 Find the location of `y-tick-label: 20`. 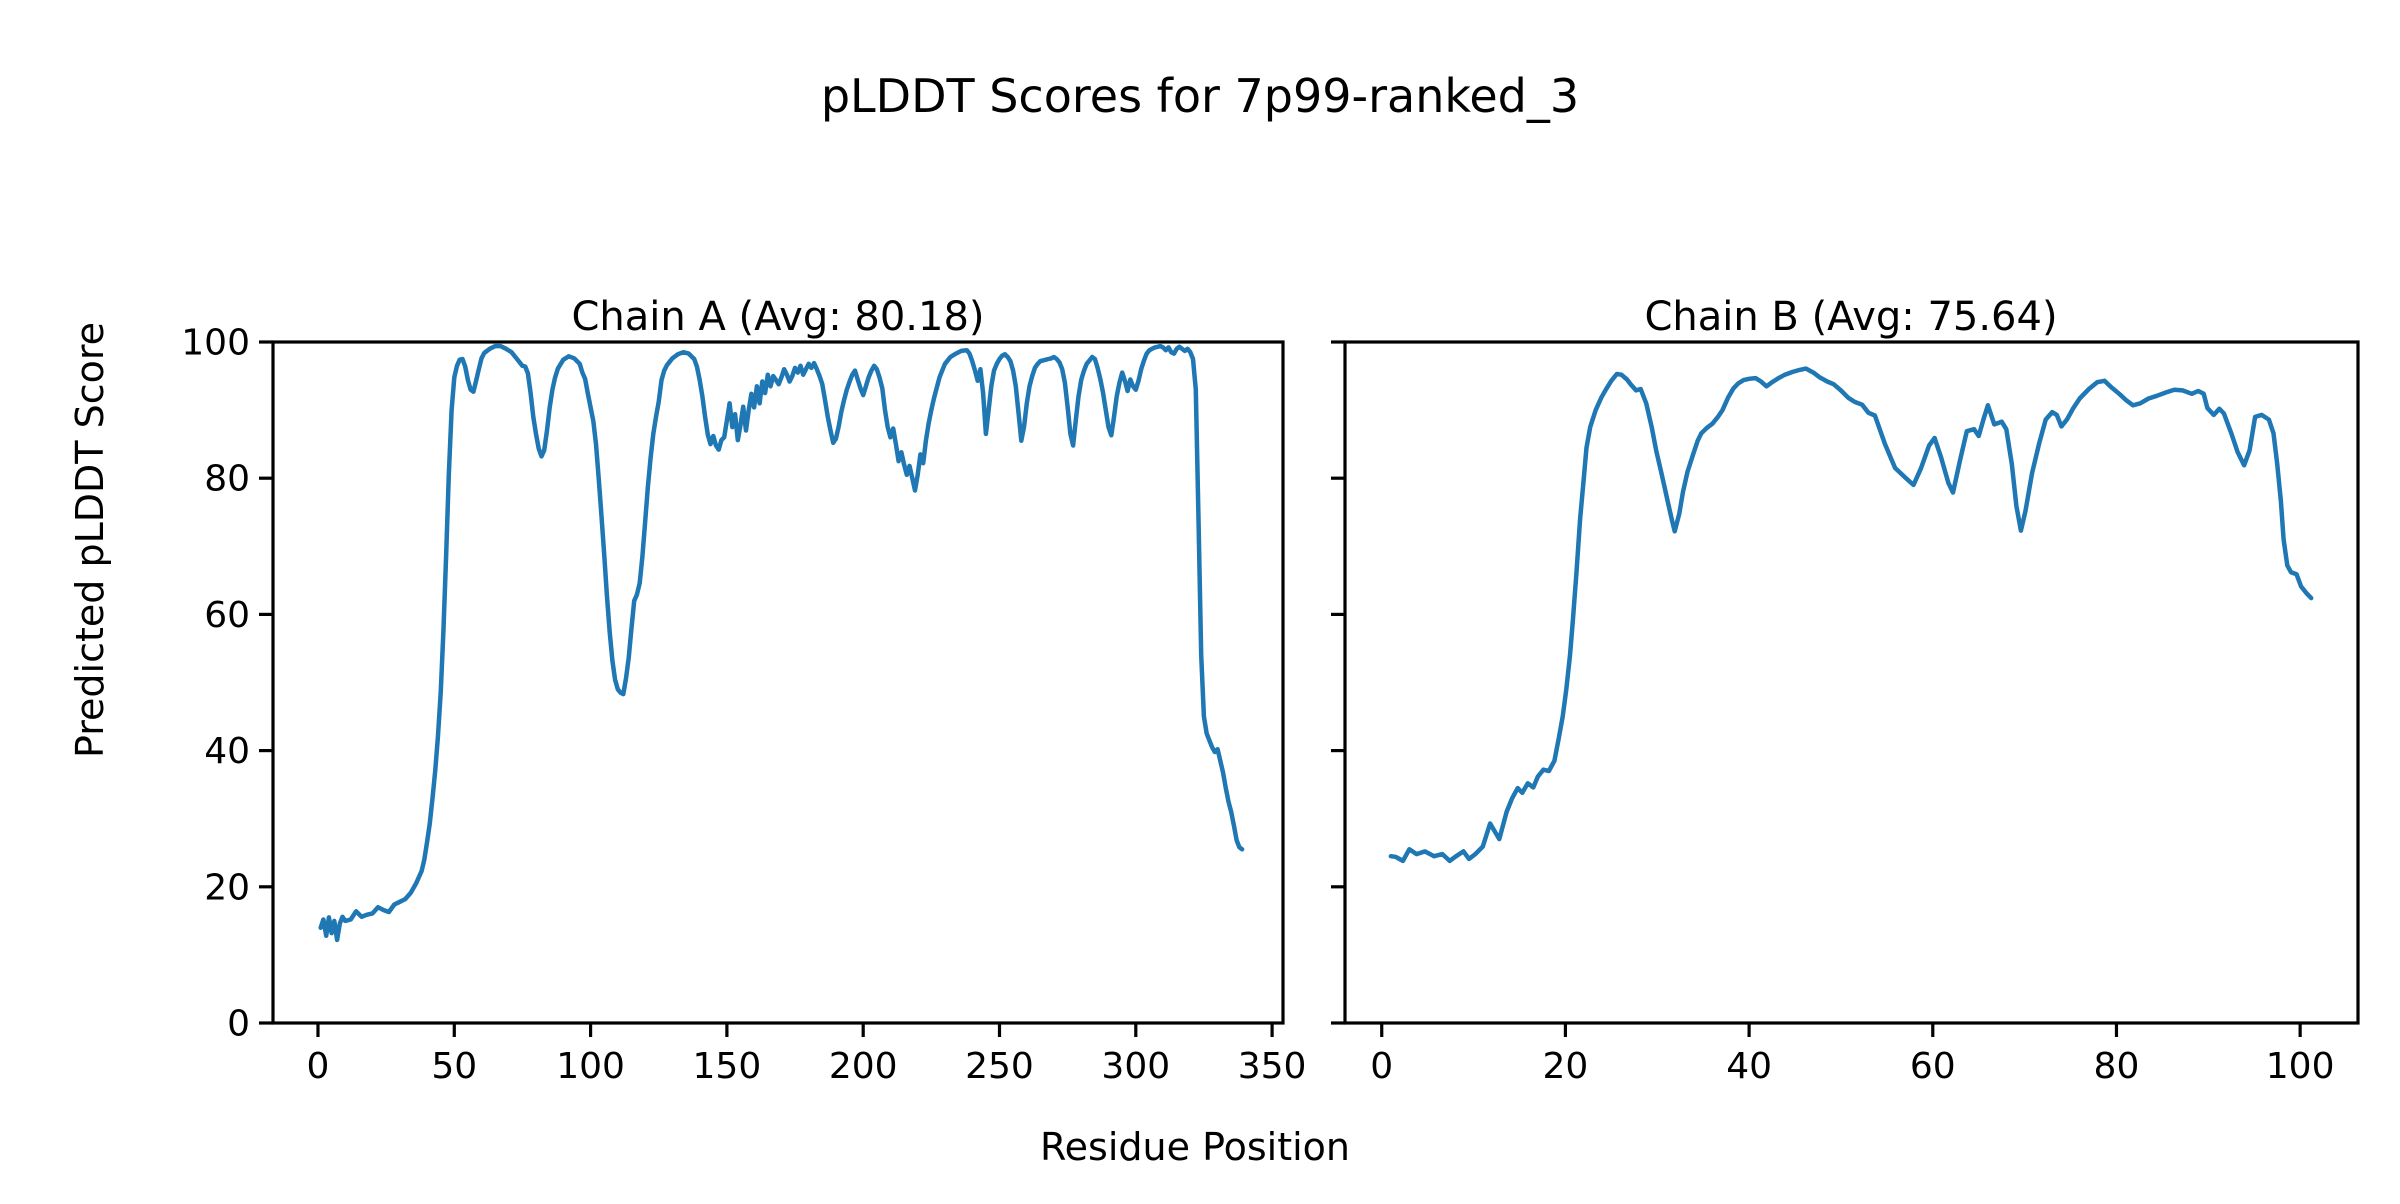

y-tick-label: 20 is located at coordinates (227, 887).